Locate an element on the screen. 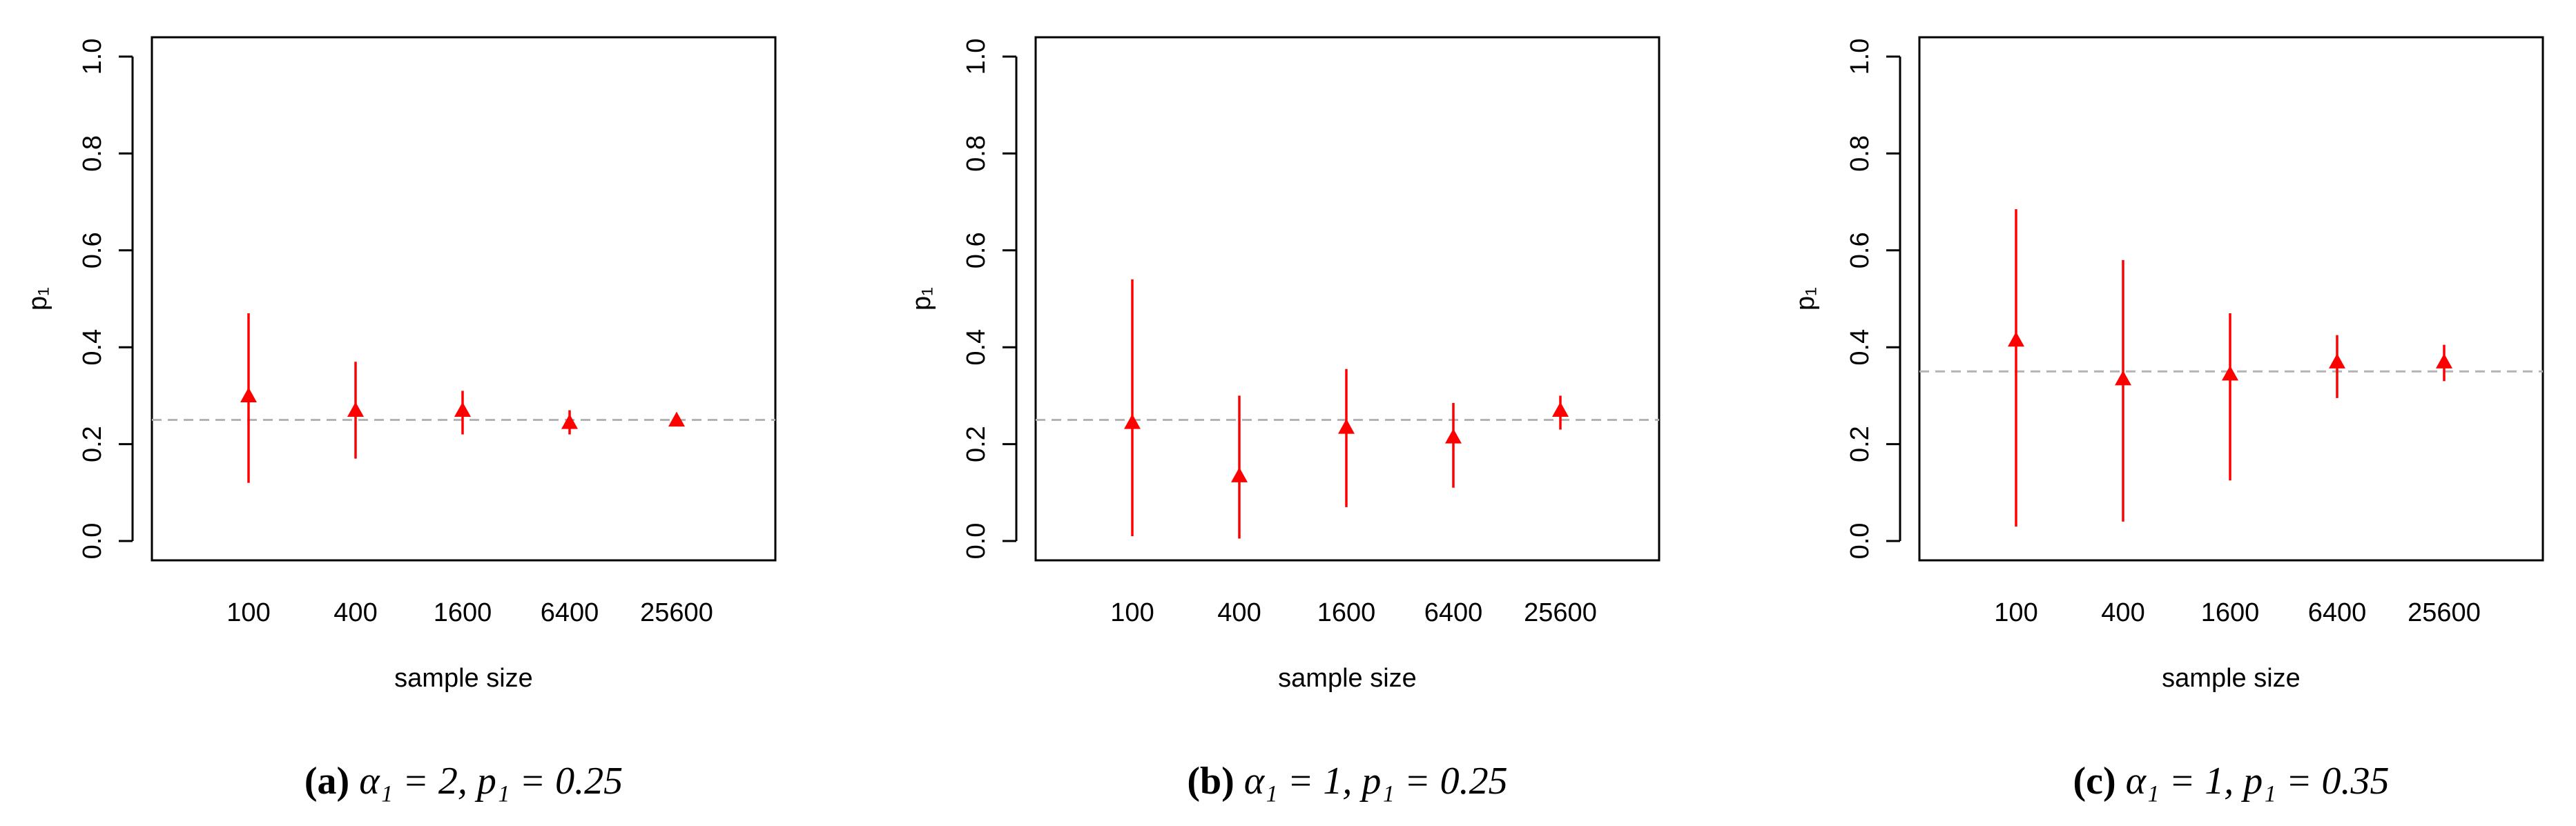  panel-caption: (a) α₁ = 2, p₁ = 0.25 is located at coordinates (464, 781).